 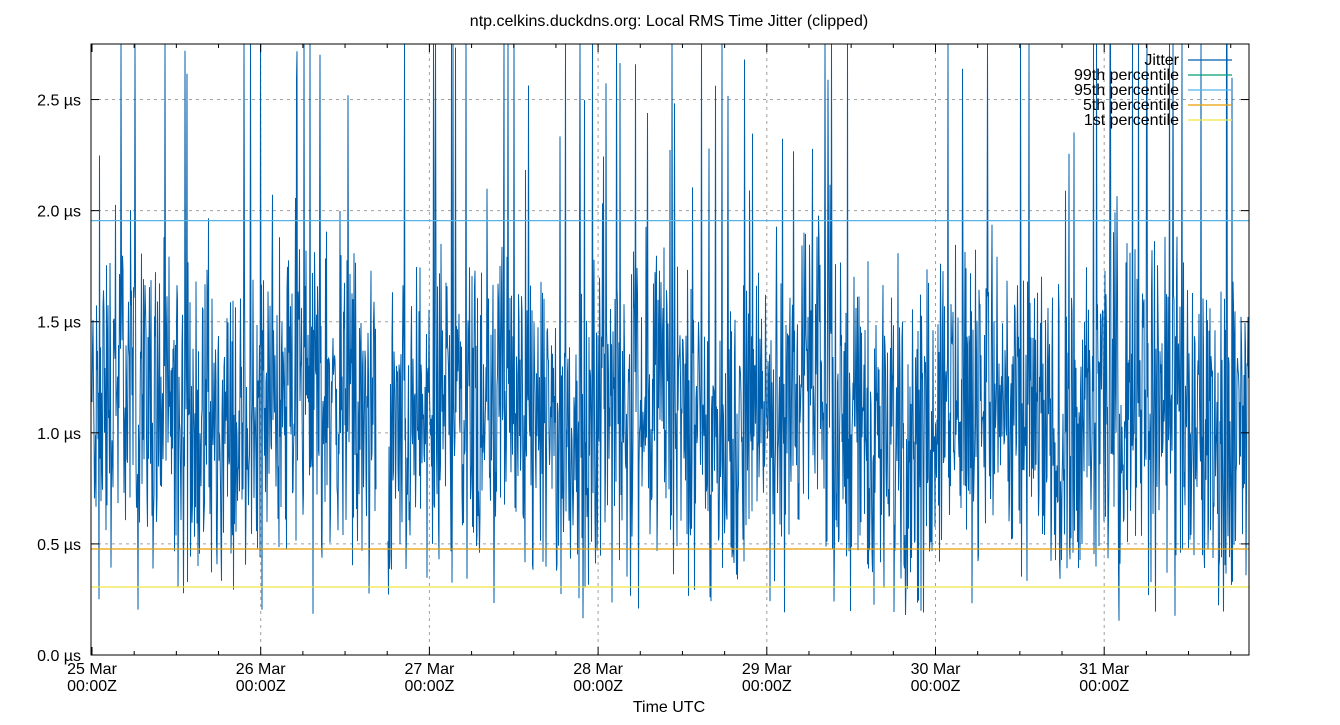 I want to click on legend-label: 99th percentile, so click(x=1126, y=75).